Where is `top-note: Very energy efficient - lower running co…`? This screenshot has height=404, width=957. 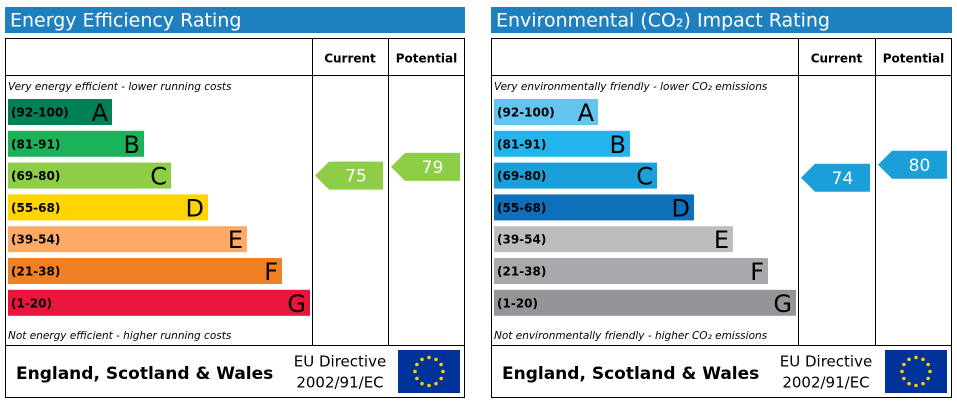 top-note: Very energy efficient - lower running co… is located at coordinates (120, 87).